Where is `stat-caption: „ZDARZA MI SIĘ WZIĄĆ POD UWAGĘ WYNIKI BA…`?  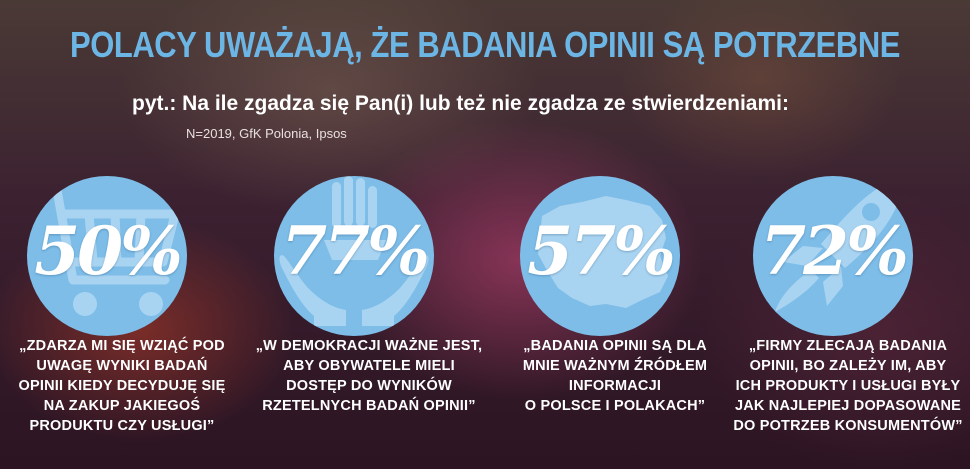
stat-caption: „ZDARZA MI SIĘ WZIĄĆ POD UWAGĘ WYNIKI BA… is located at coordinates (122, 386).